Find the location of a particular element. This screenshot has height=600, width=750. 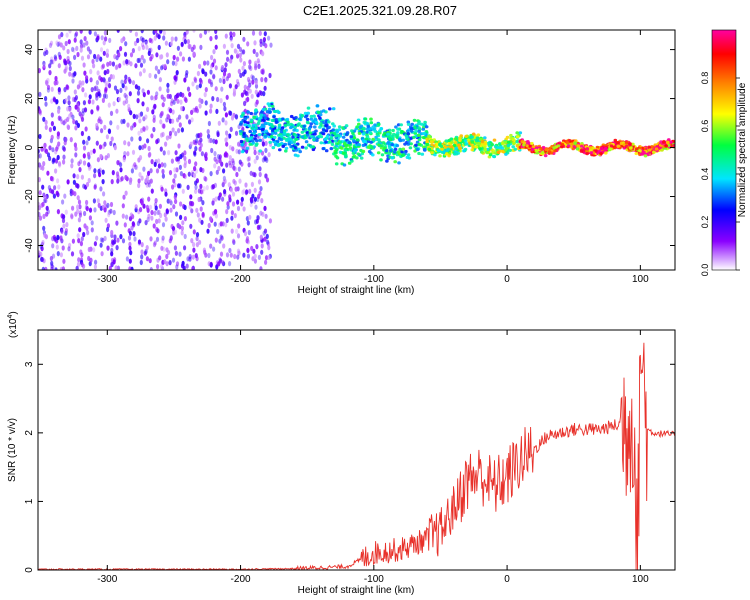

colorbar-tick-label: 0.6 is located at coordinates (705, 126).